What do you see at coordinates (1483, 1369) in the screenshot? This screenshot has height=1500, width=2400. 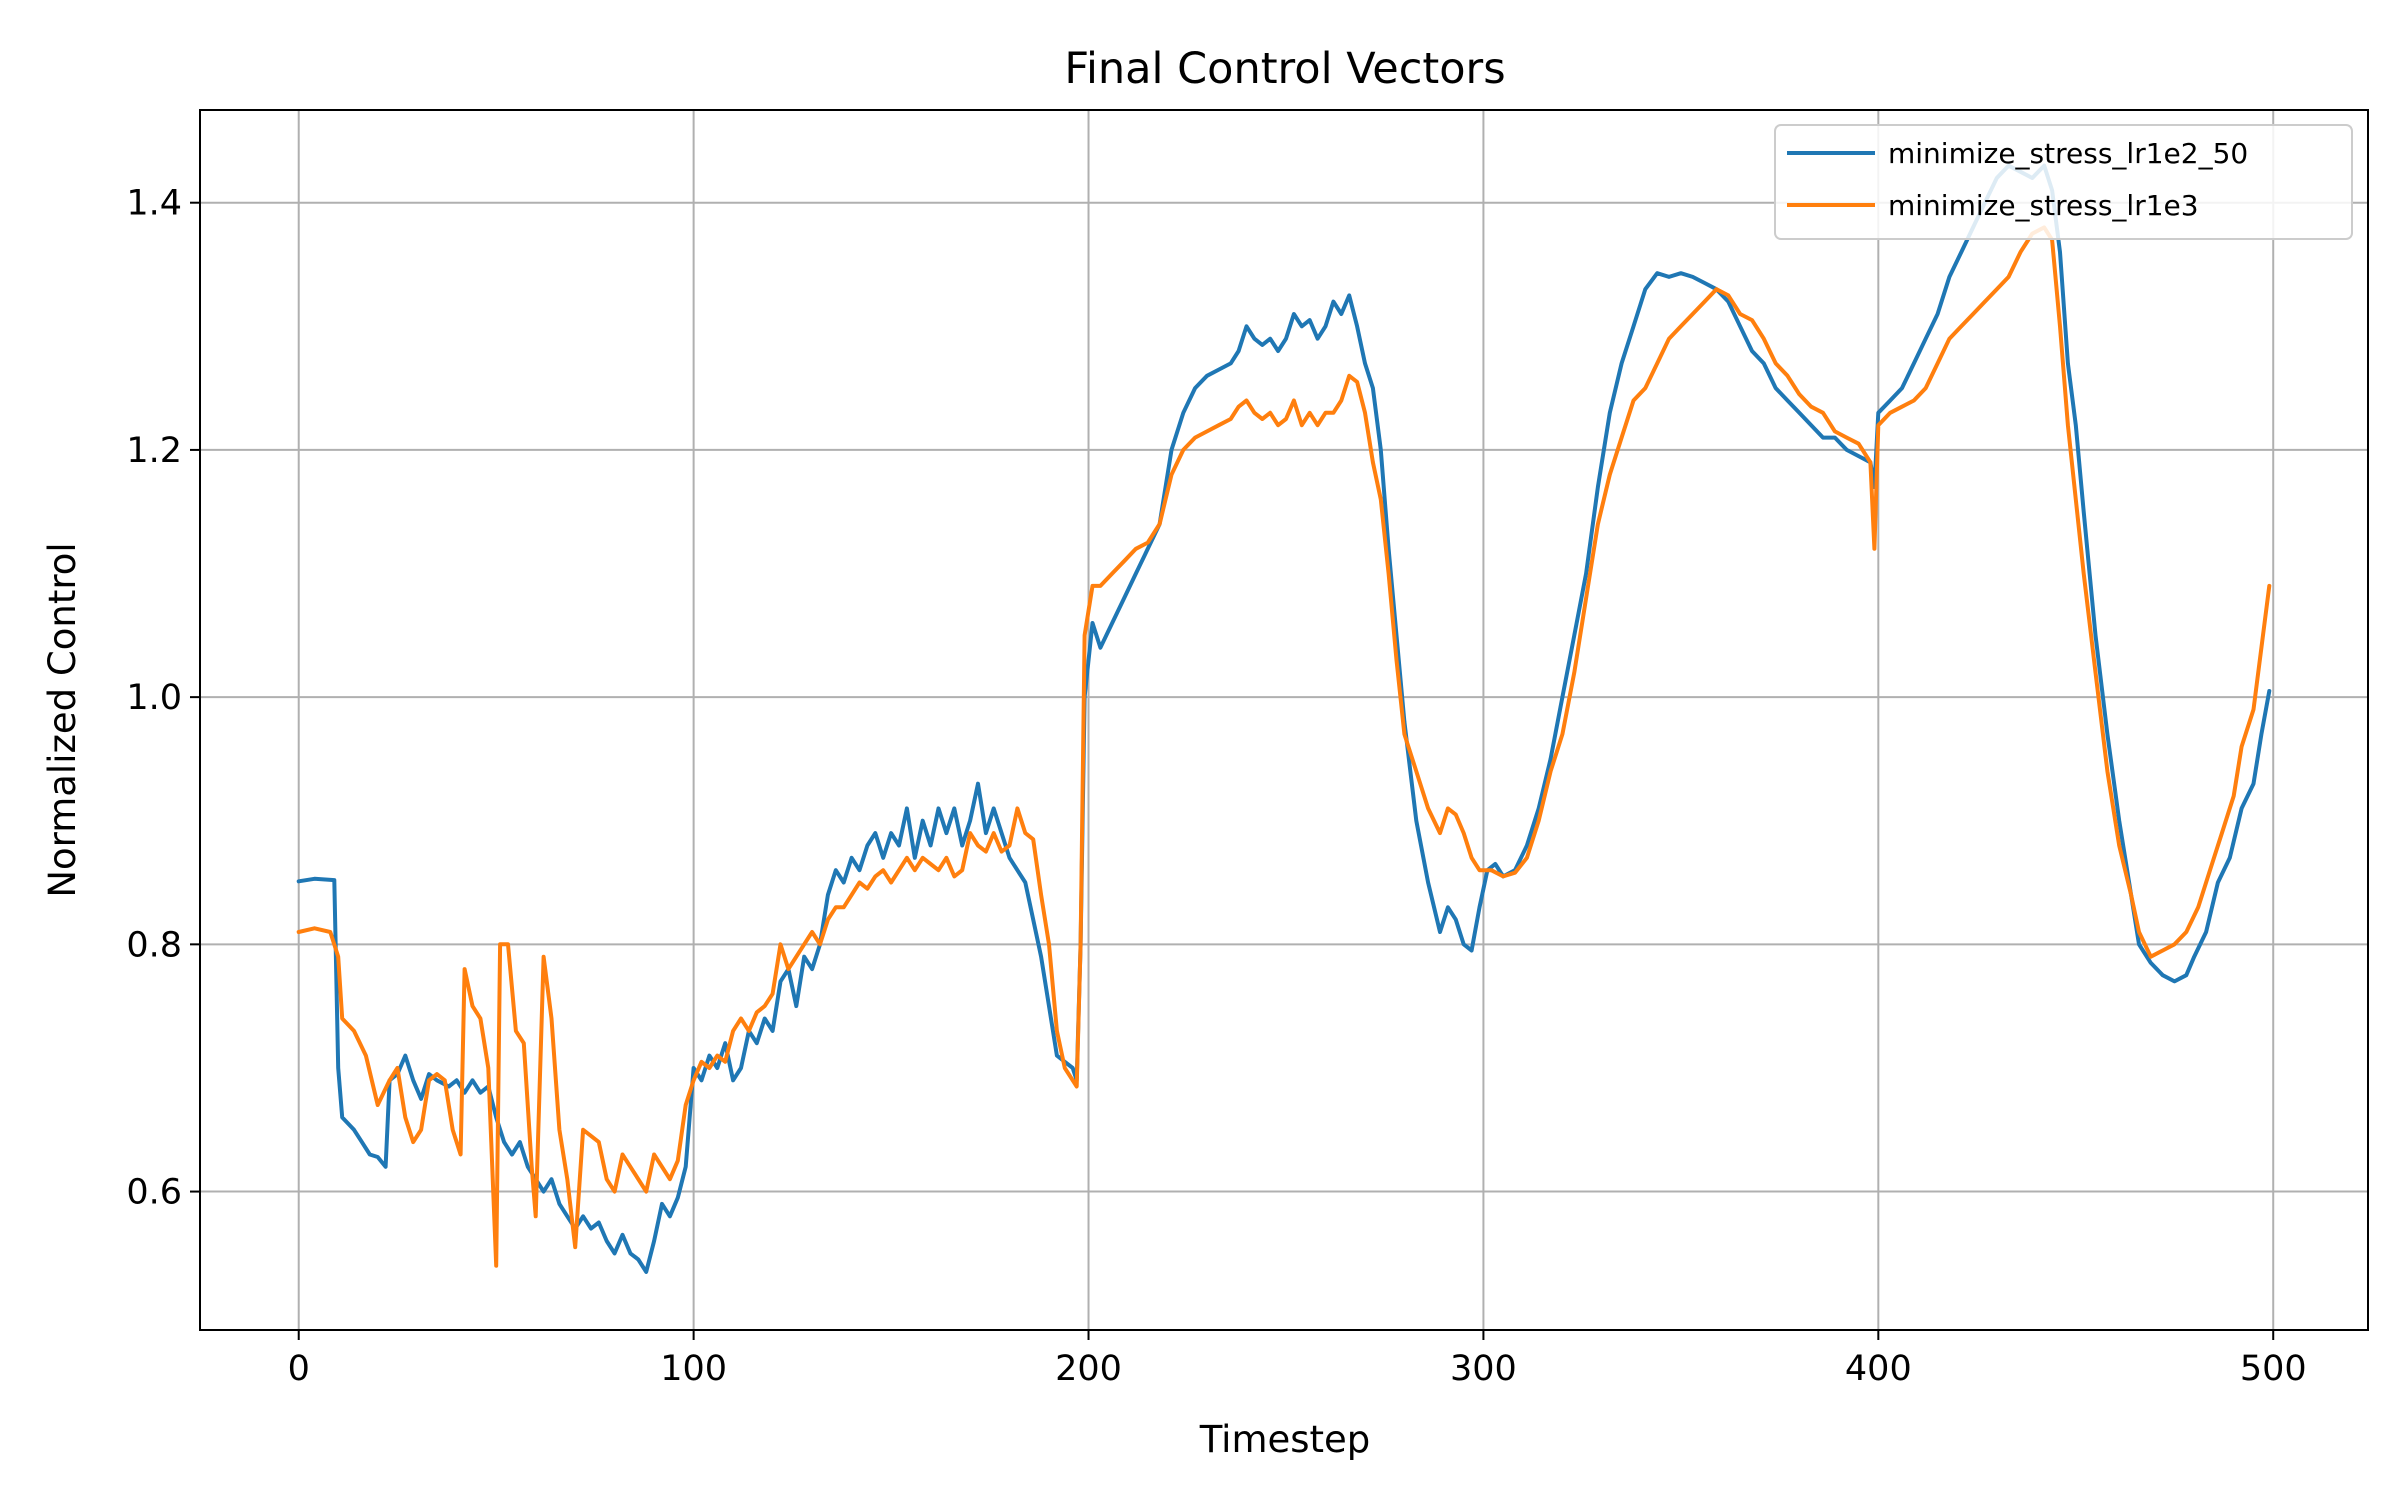 I see `x-tick-label: 300` at bounding box center [1483, 1369].